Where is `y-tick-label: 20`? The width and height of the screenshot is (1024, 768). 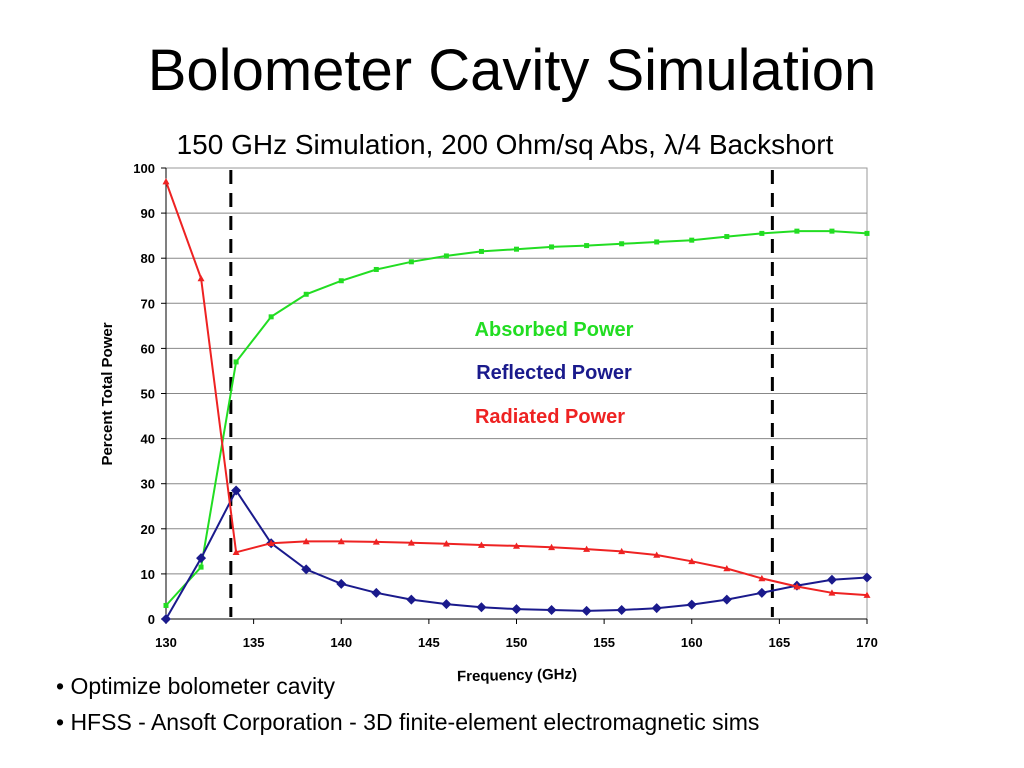
y-tick-label: 20 is located at coordinates (148, 529).